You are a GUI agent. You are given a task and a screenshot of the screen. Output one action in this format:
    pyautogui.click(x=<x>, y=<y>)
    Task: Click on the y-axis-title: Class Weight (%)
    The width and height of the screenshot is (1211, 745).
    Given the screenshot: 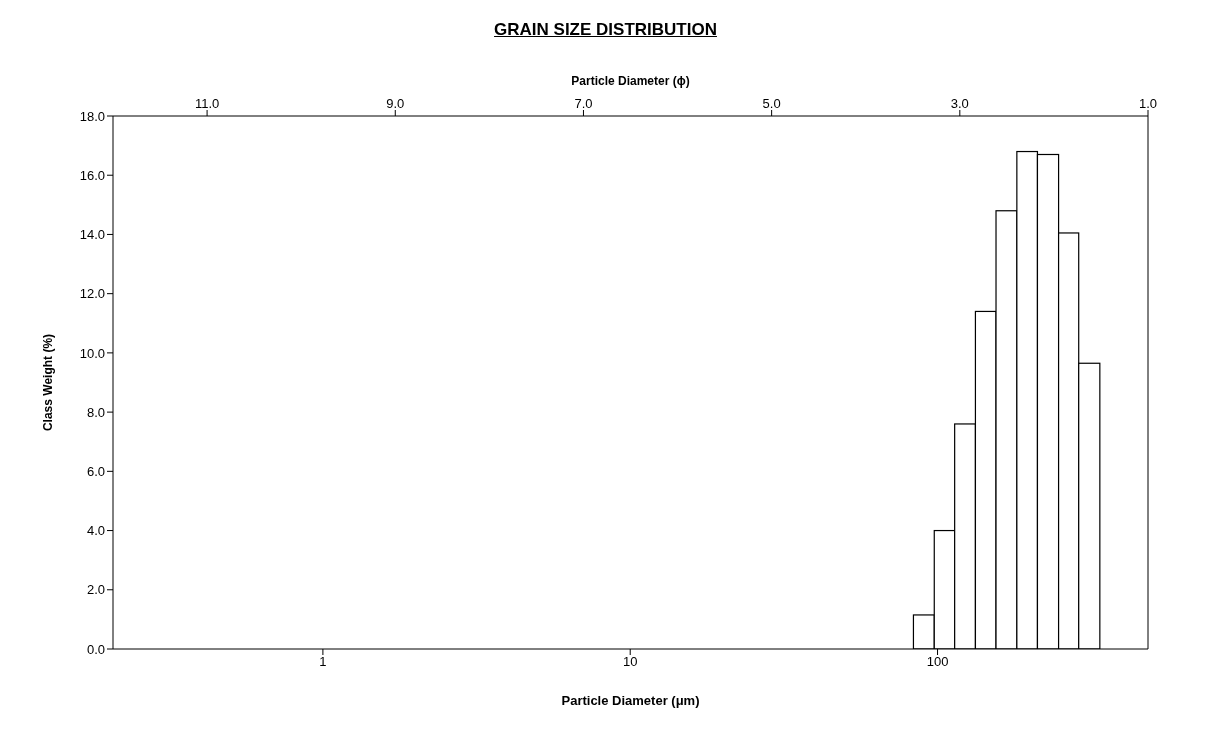 What is the action you would take?
    pyautogui.click(x=48, y=382)
    